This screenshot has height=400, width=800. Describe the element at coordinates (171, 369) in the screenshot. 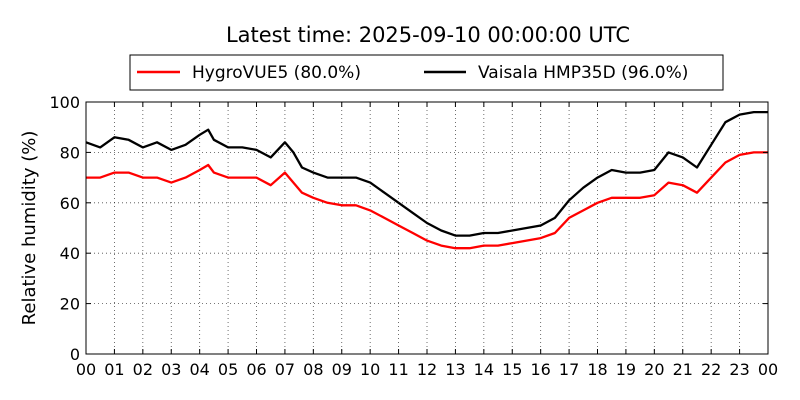

I see `x-tick-label: 03` at that location.